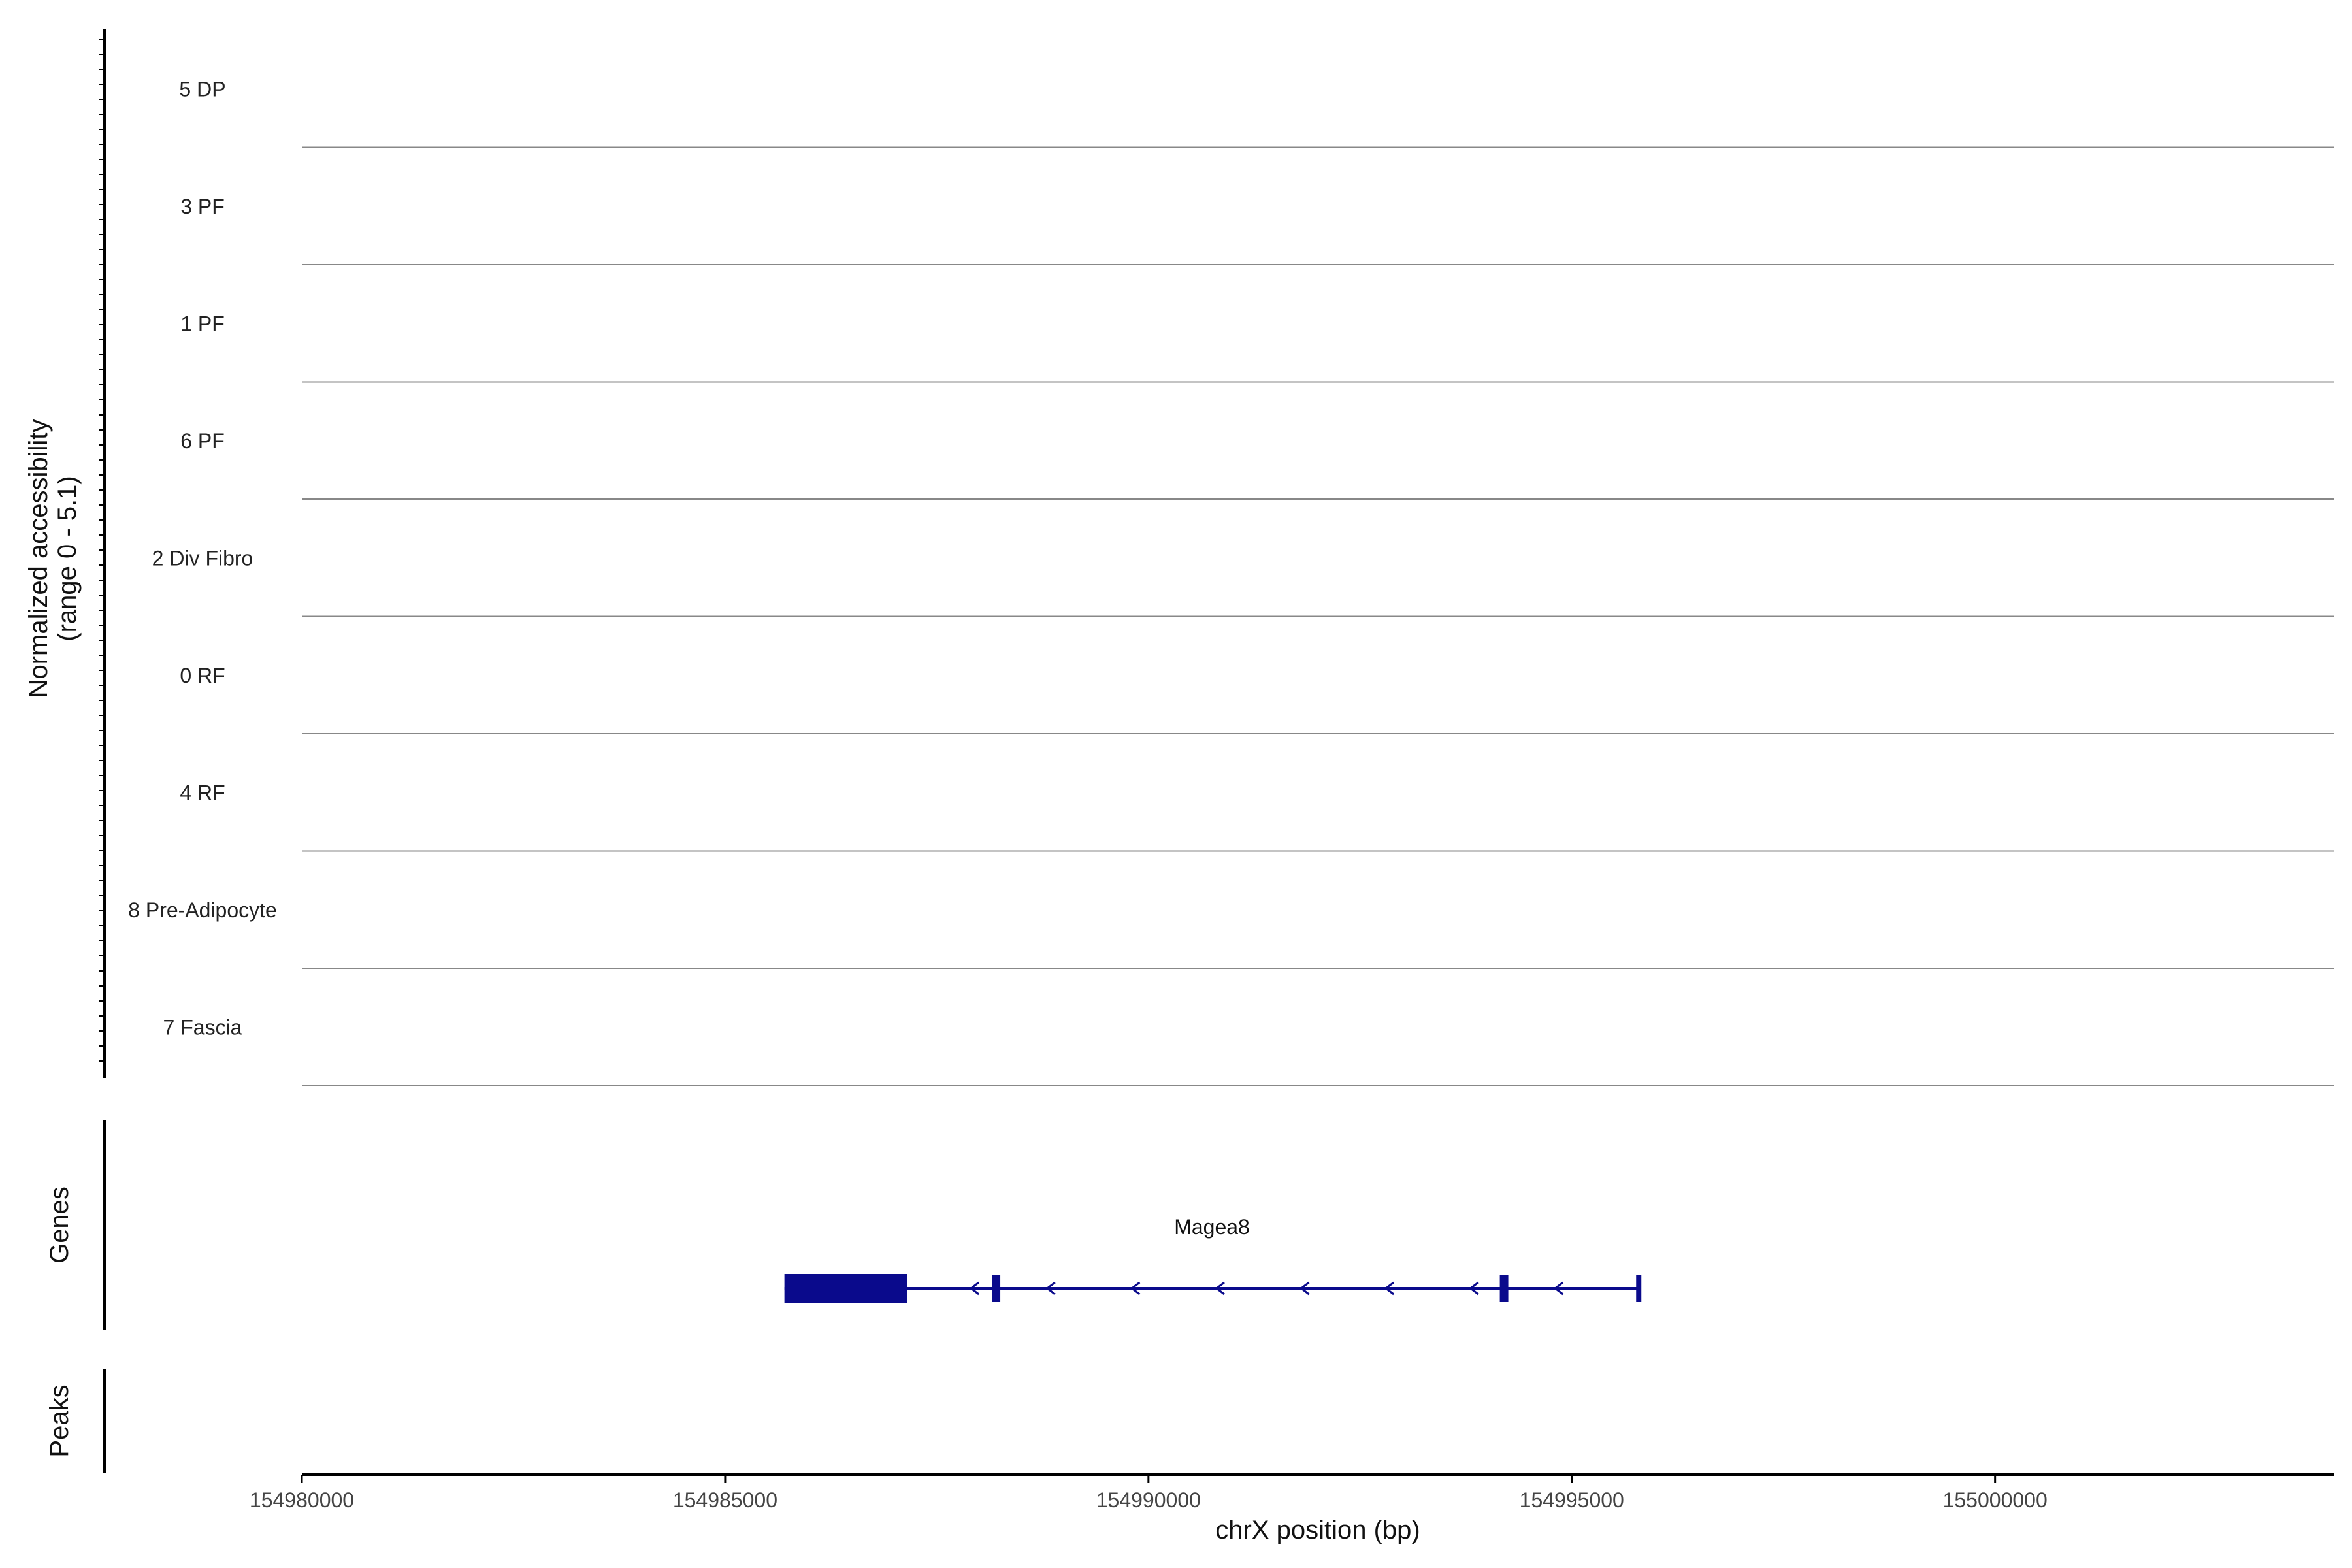 The width and height of the screenshot is (2352, 1568). Describe the element at coordinates (202, 1027) in the screenshot. I see `track-label: 7 Fascia` at that location.